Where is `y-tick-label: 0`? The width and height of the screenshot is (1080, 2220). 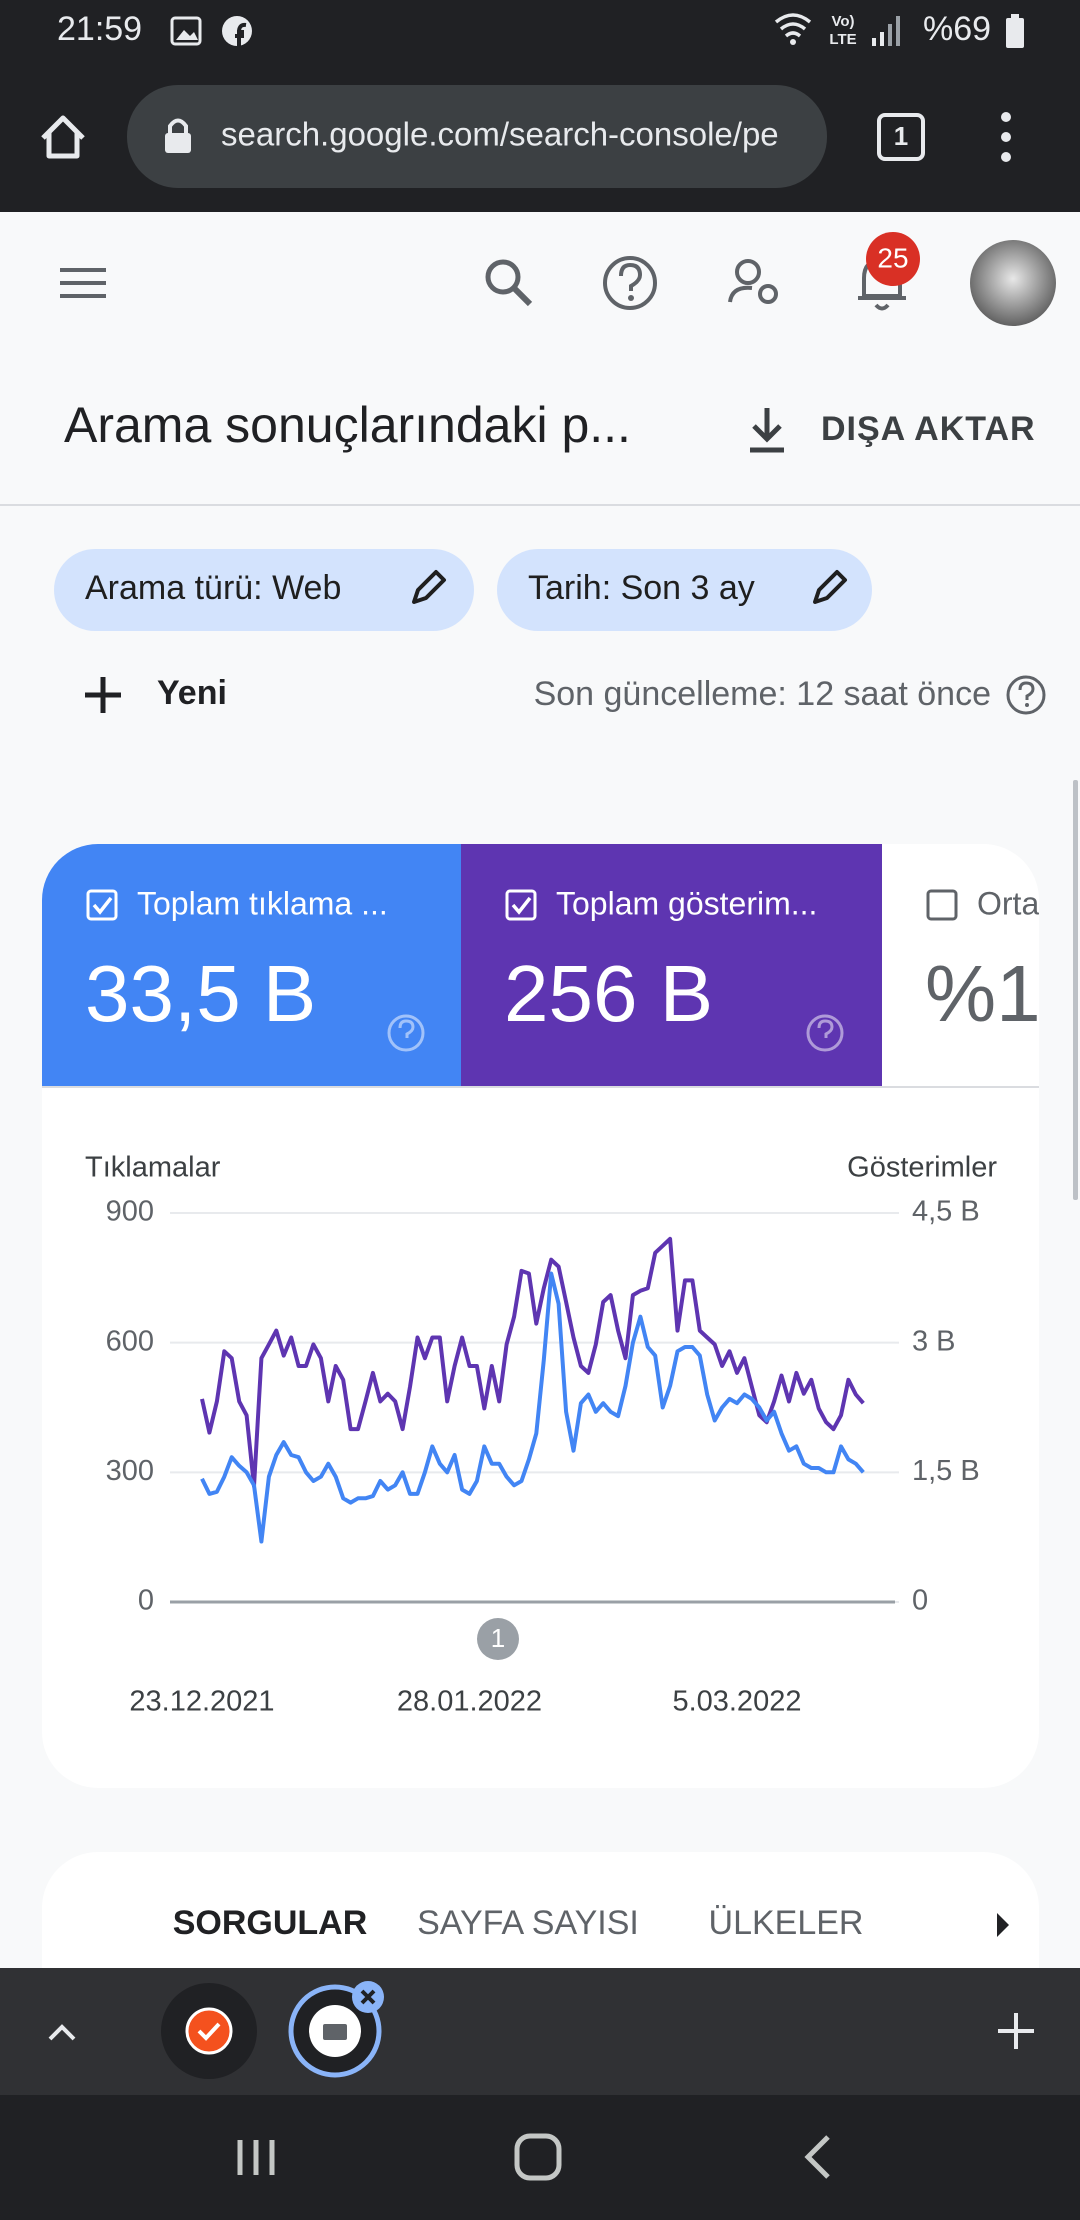
y-tick-label: 0 is located at coordinates (146, 1601).